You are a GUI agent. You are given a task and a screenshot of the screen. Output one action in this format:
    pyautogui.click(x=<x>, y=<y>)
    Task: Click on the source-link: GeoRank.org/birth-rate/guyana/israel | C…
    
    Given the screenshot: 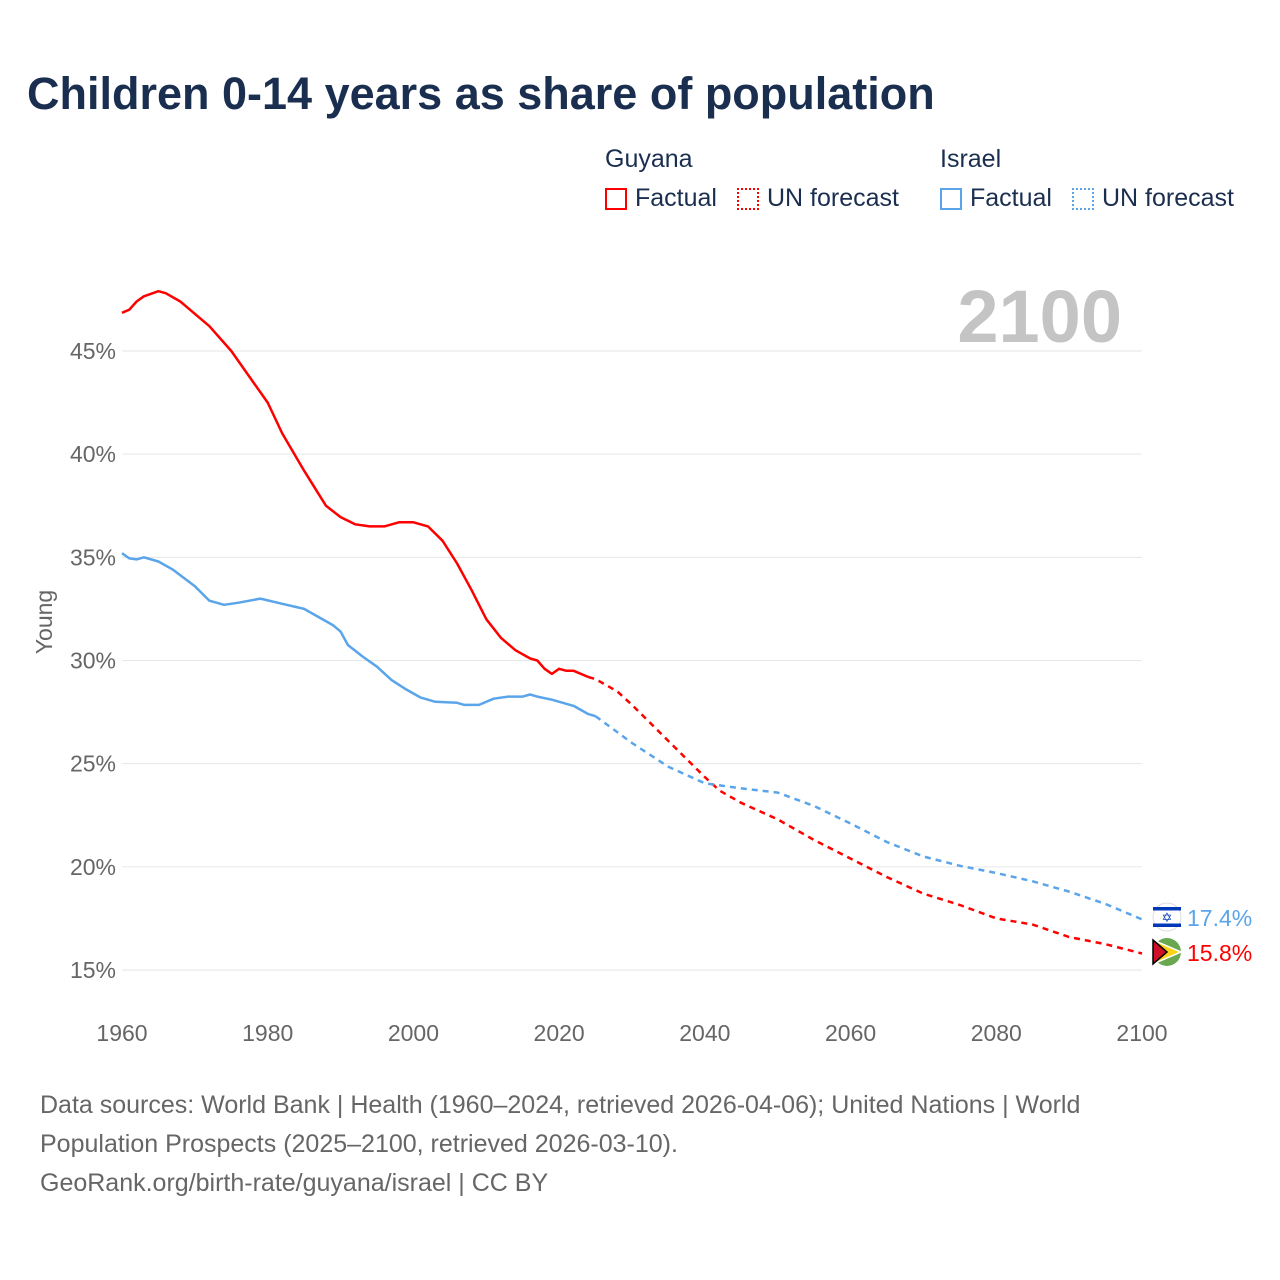 What is the action you would take?
    pyautogui.click(x=294, y=1183)
    